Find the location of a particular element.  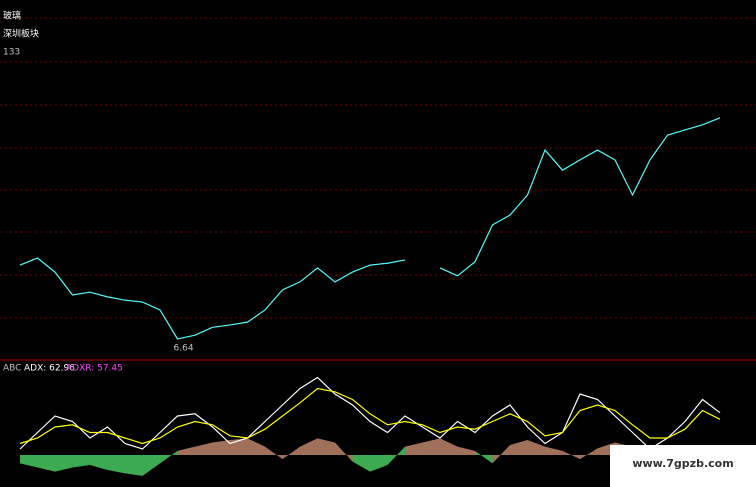

indicator-name: ABC is located at coordinates (12, 369).